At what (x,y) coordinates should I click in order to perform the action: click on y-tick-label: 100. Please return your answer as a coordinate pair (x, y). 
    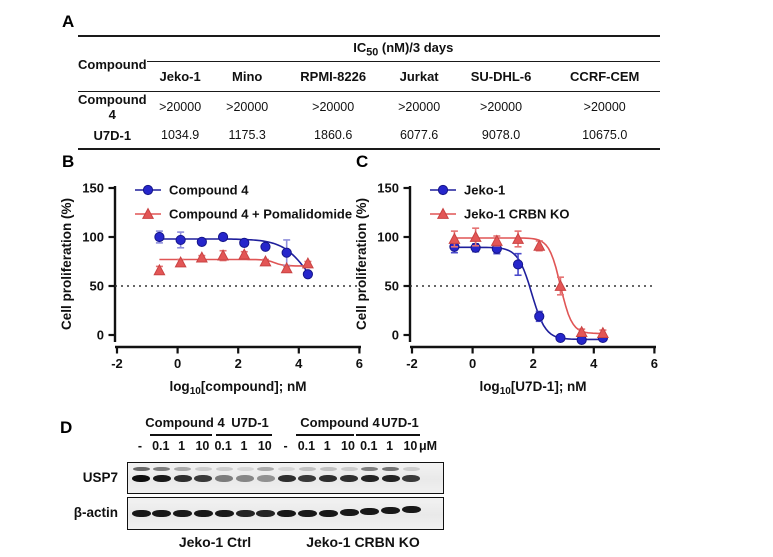
    Looking at the image, I should click on (388, 237).